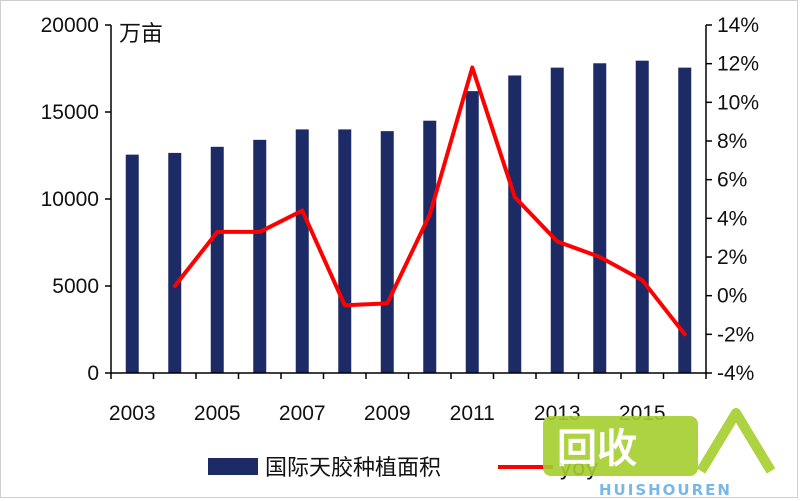 The image size is (800, 501). Describe the element at coordinates (515, 224) in the screenshot. I see `bar-2012` at that location.